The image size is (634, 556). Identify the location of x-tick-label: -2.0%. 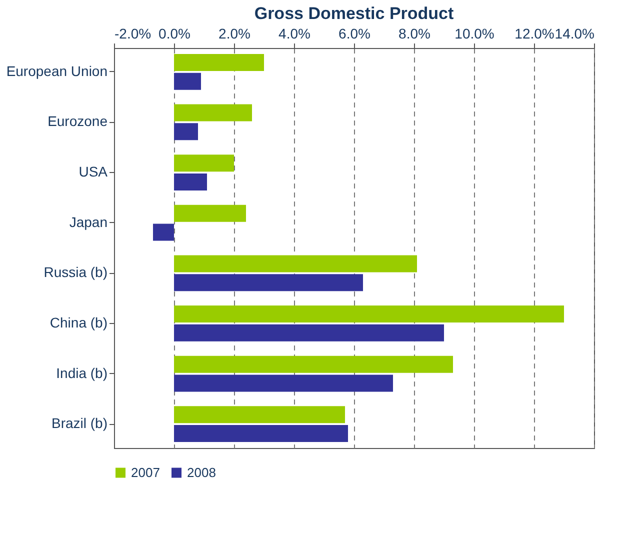
(133, 34).